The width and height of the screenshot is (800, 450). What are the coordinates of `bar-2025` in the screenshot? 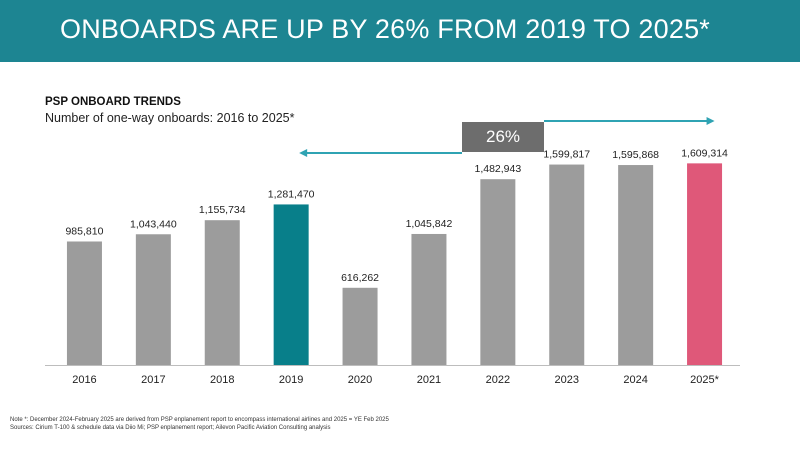 It's located at (705, 264).